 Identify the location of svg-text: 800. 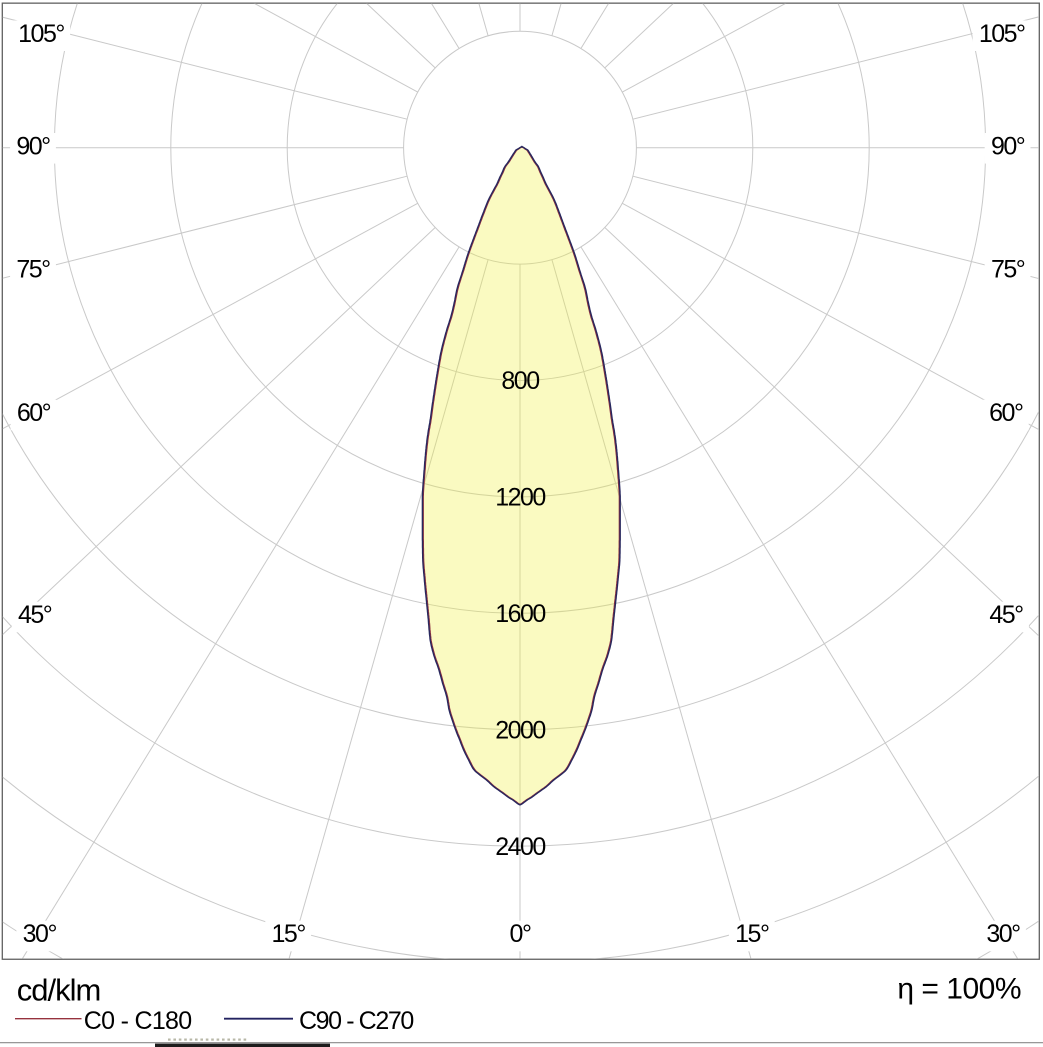
(520, 381).